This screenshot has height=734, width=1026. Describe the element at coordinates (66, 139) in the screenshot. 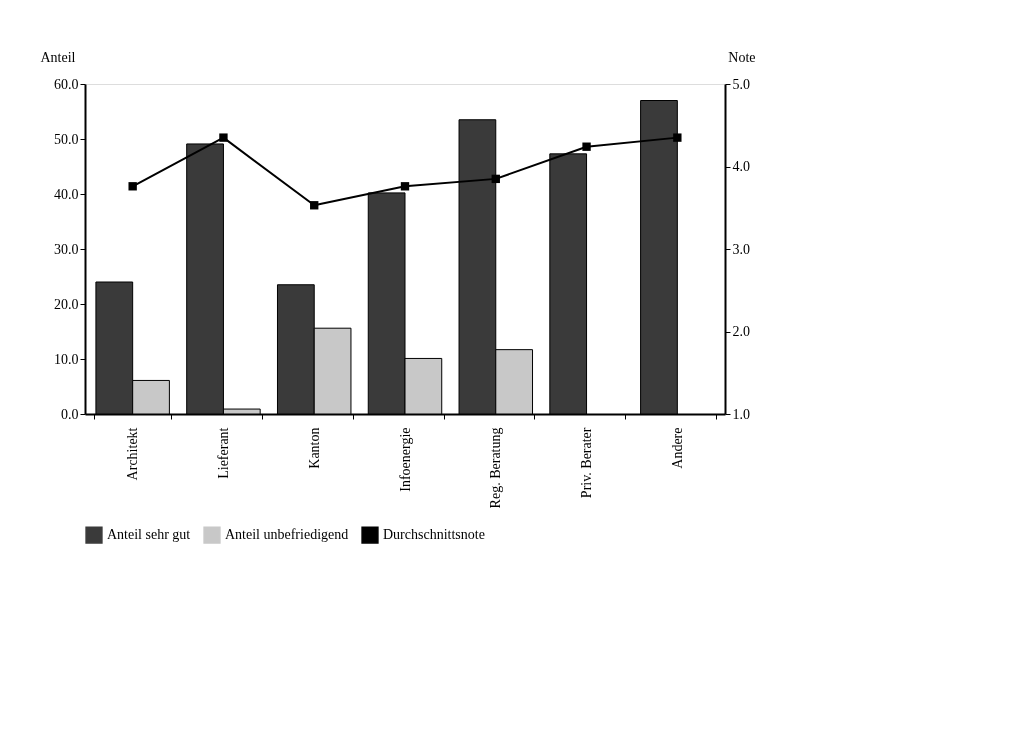

I see `y-tick-label: 50.0` at that location.